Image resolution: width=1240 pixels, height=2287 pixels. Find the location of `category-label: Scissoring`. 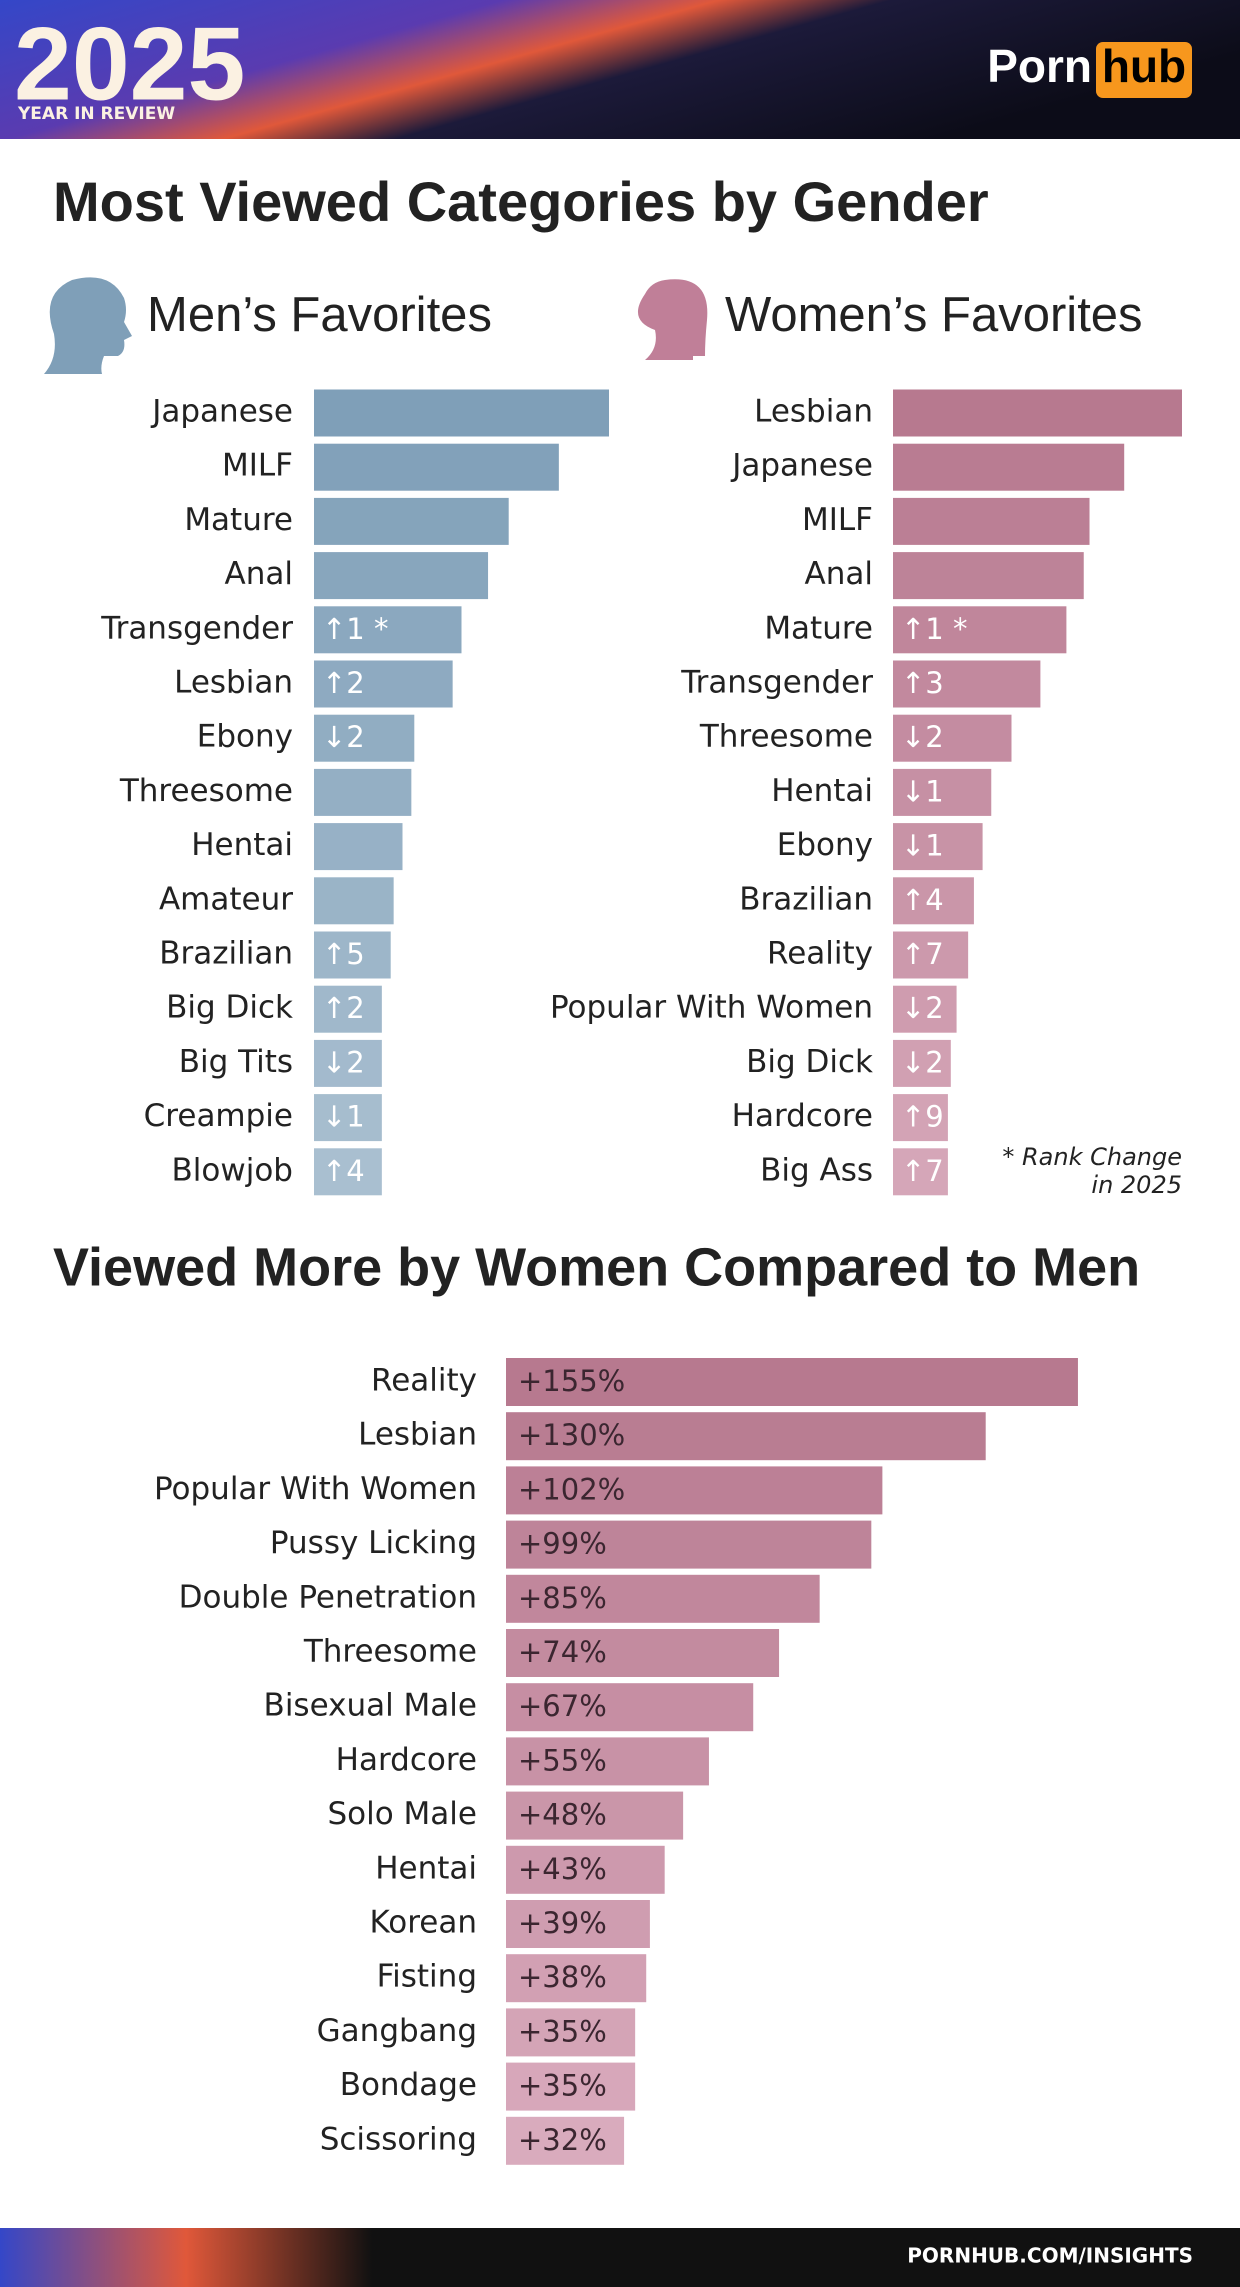

category-label: Scissoring is located at coordinates (398, 2139).